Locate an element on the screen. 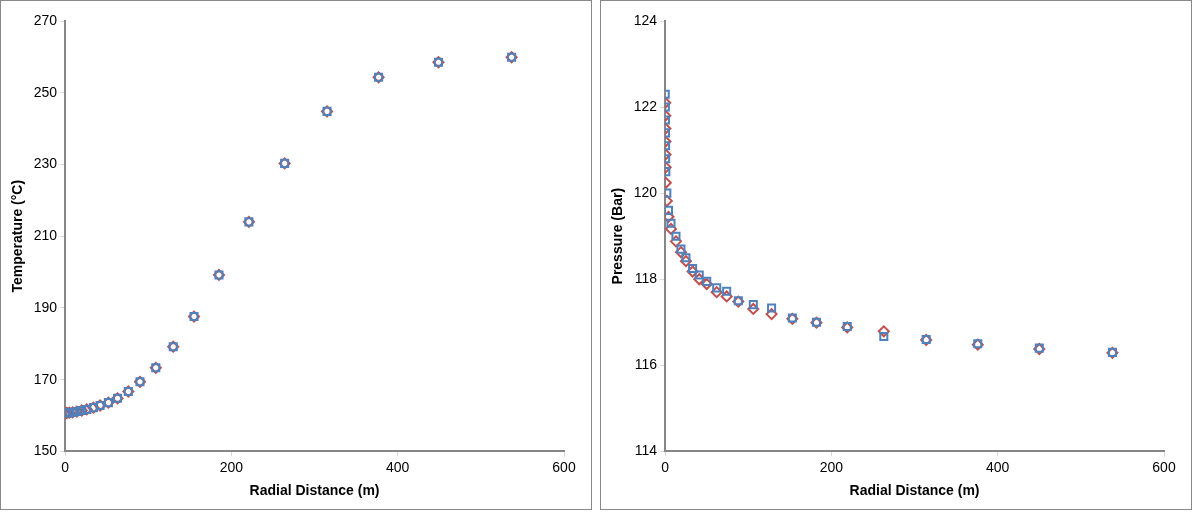 The image size is (1196, 512). y-tick-label: 120 is located at coordinates (645, 192).